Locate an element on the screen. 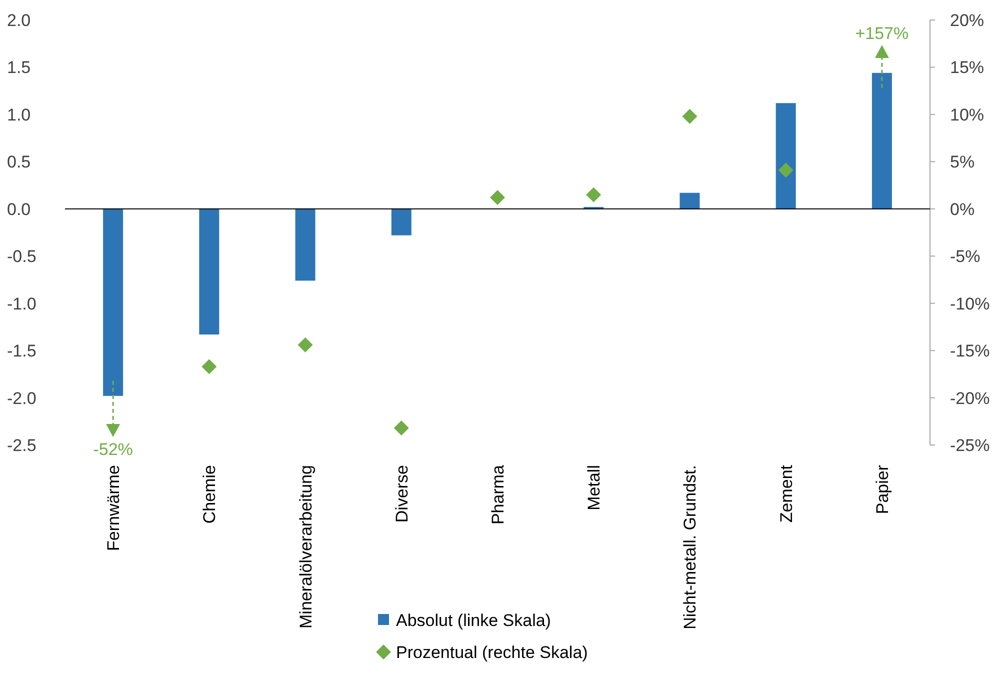 This screenshot has width=1000, height=678. y-tick-label: 0.0 is located at coordinates (19, 209).